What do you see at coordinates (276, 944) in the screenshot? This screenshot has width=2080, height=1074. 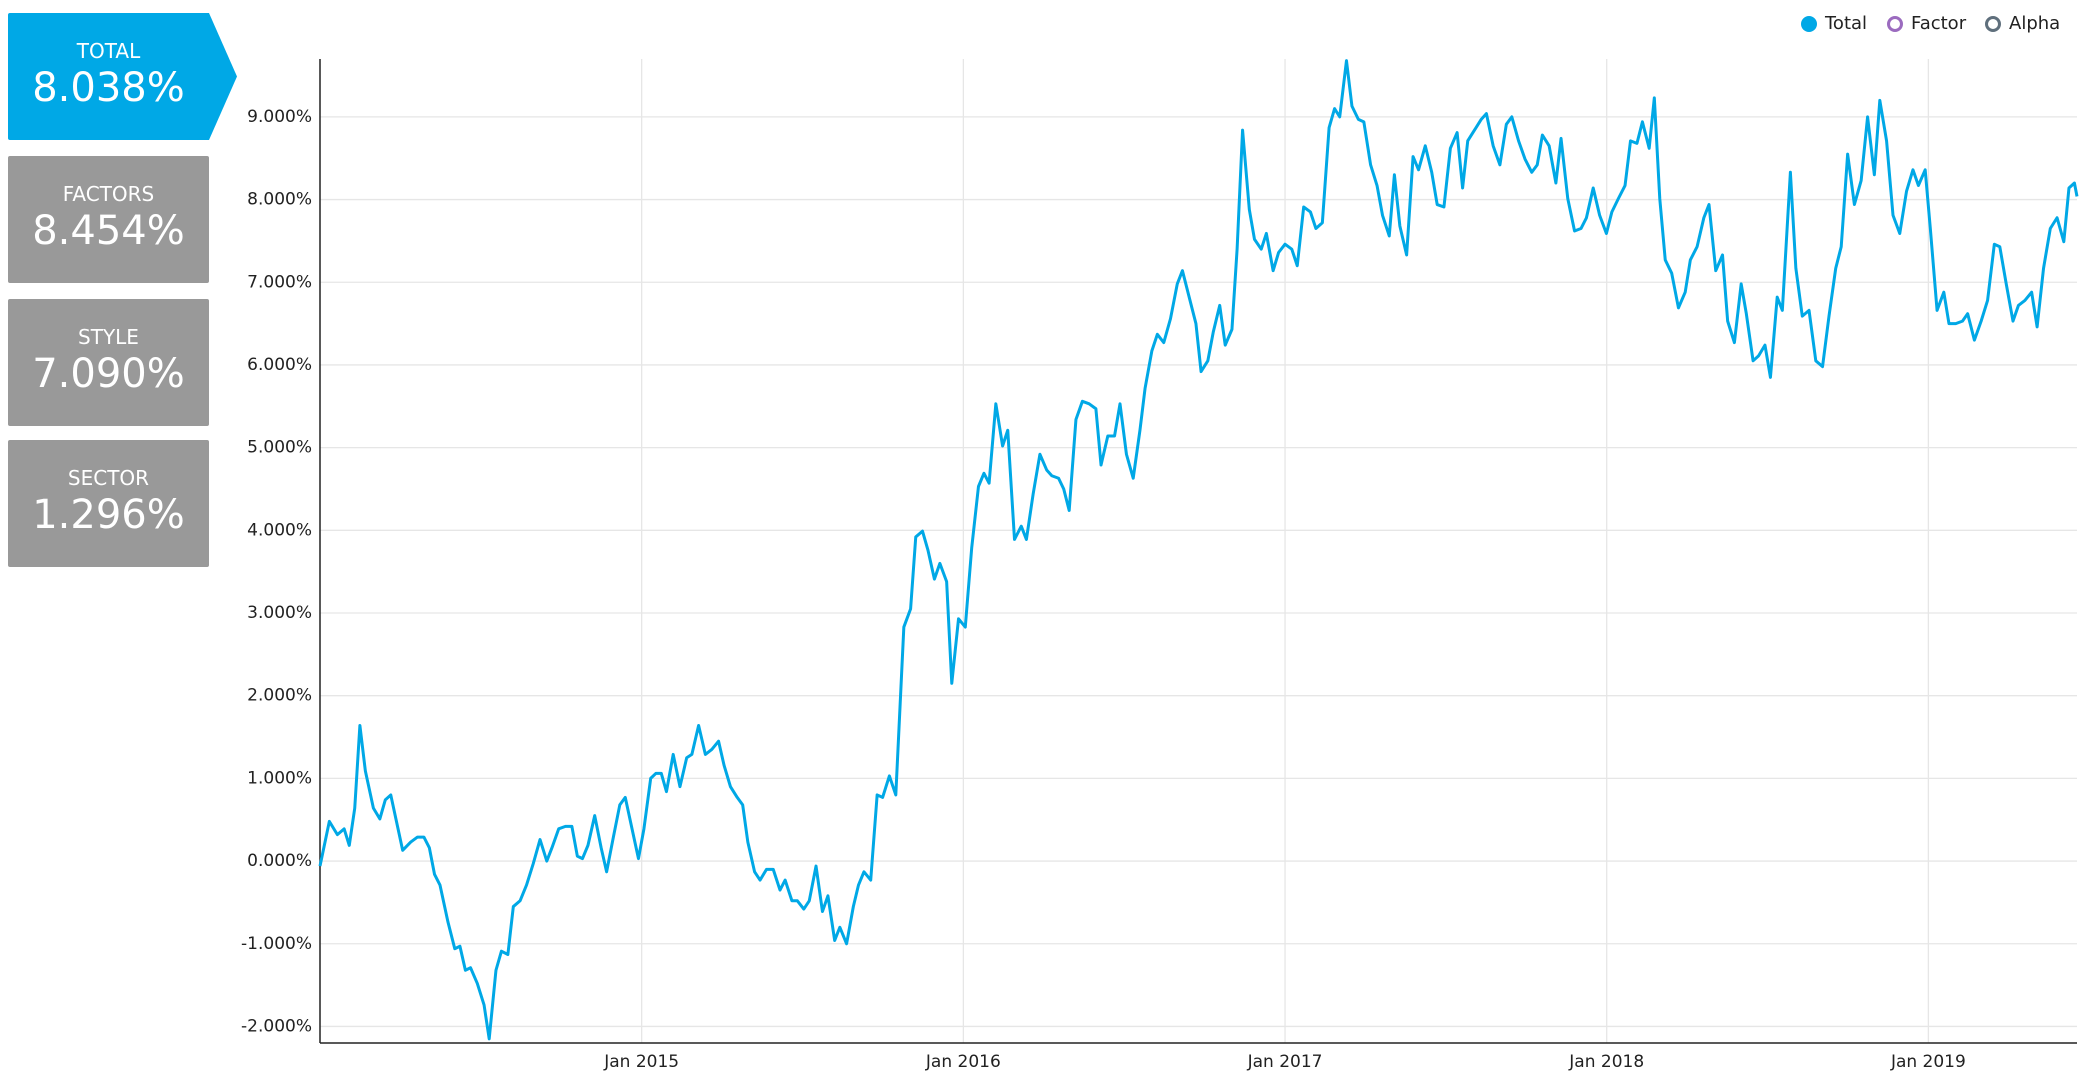 I see `y-tick-label: -1.000%` at bounding box center [276, 944].